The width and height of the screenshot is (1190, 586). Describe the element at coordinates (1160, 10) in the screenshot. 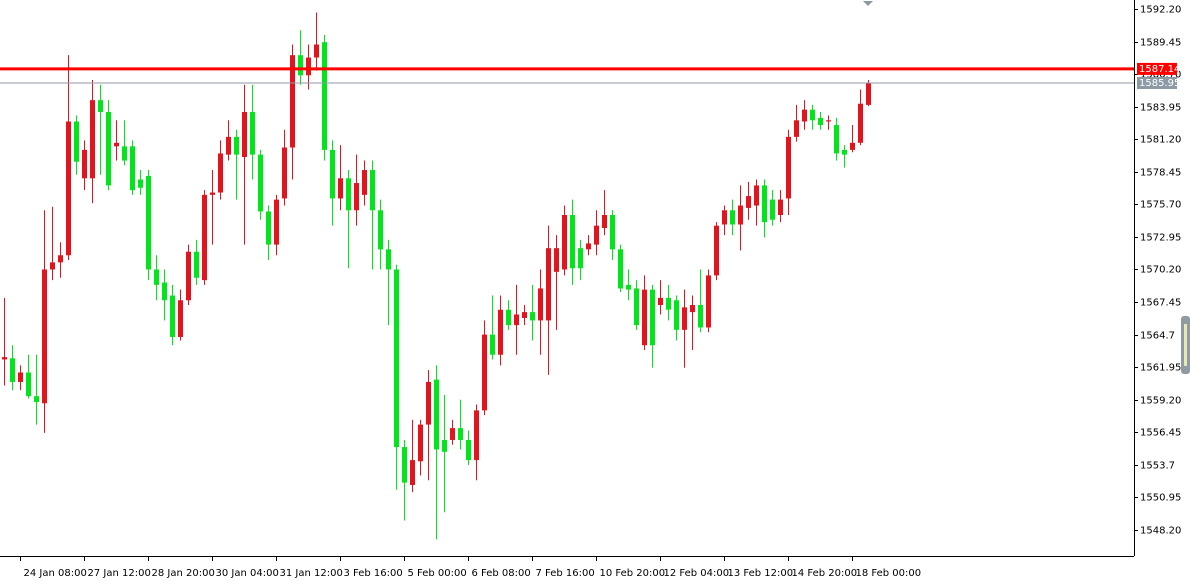

I see `y-tick-label: 1592.20` at that location.